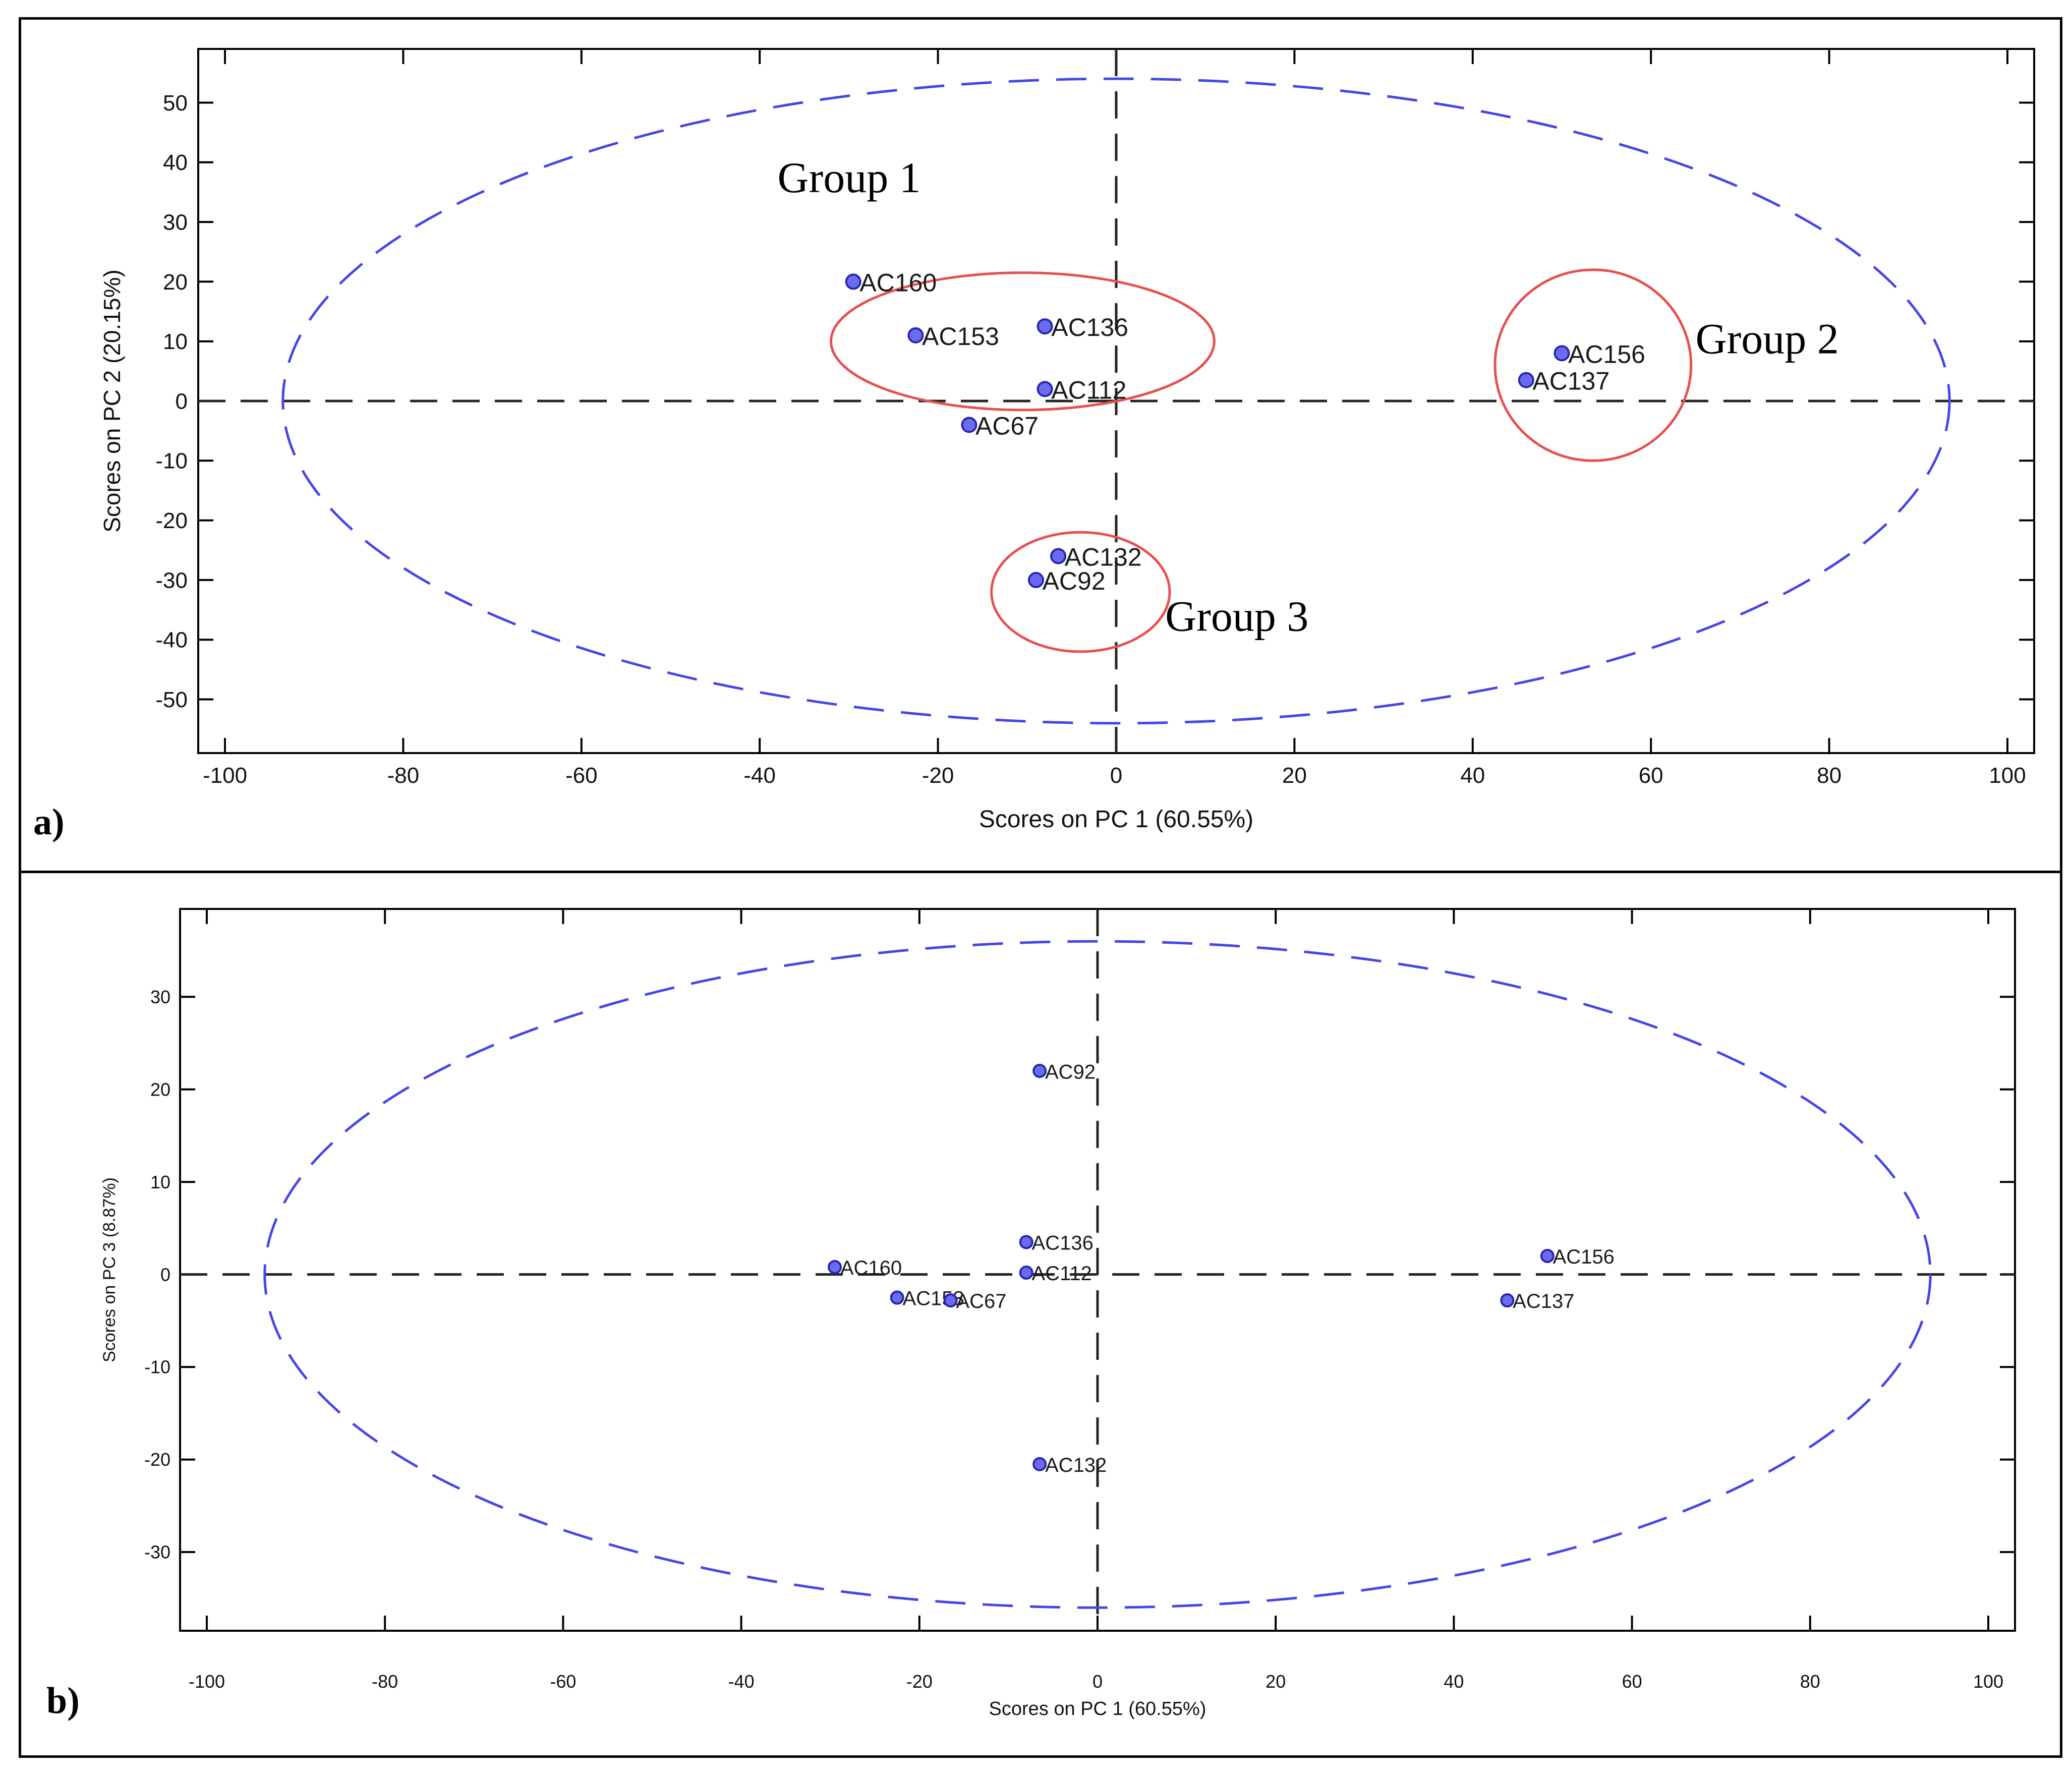 The image size is (2072, 1775). I want to click on y-tick-label: 50, so click(175, 103).